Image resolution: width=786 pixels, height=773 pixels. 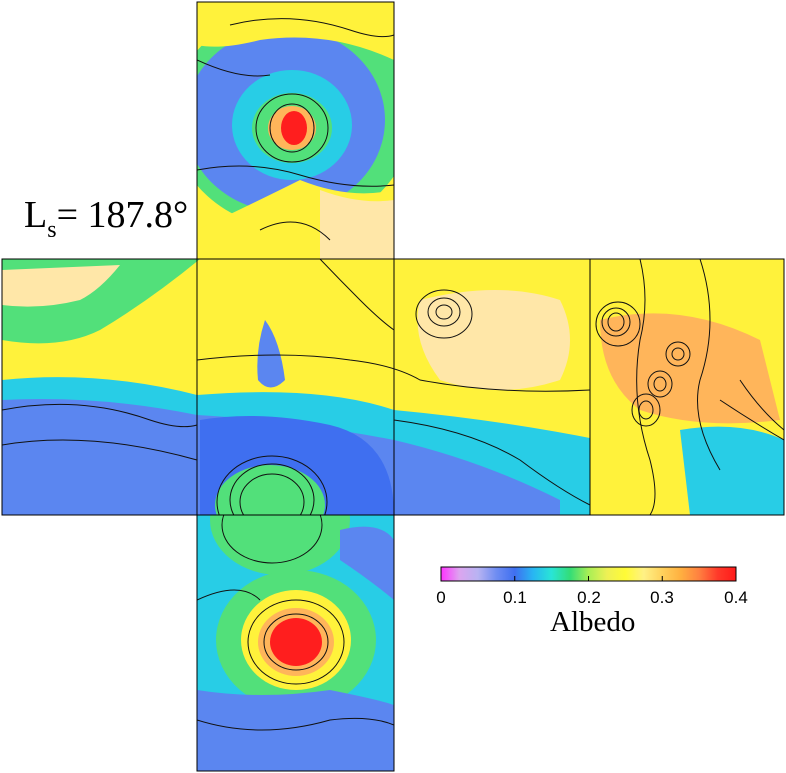 I want to click on south-polar-cap, so click(x=296, y=642).